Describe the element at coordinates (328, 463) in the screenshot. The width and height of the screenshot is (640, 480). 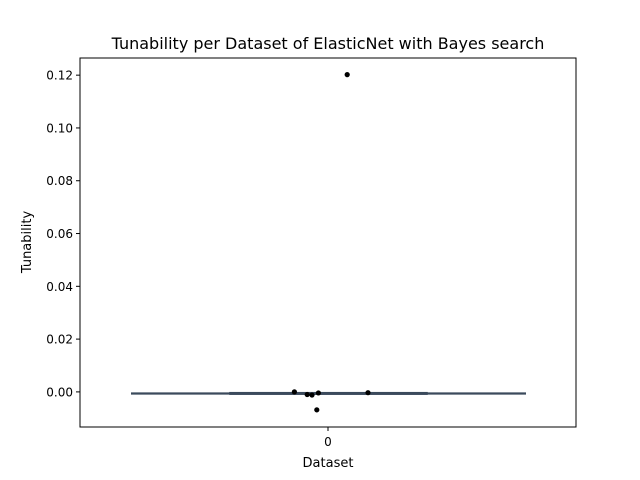
I see `x-axis-label: Dataset` at that location.